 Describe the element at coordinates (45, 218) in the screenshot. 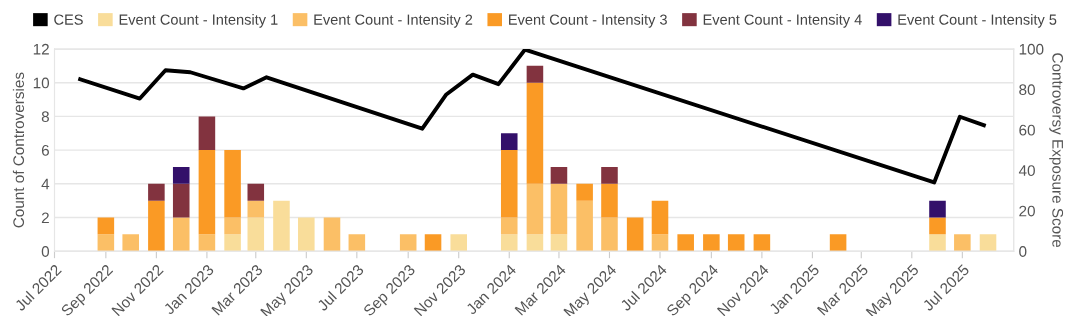

I see `y-tick-label: 2` at that location.